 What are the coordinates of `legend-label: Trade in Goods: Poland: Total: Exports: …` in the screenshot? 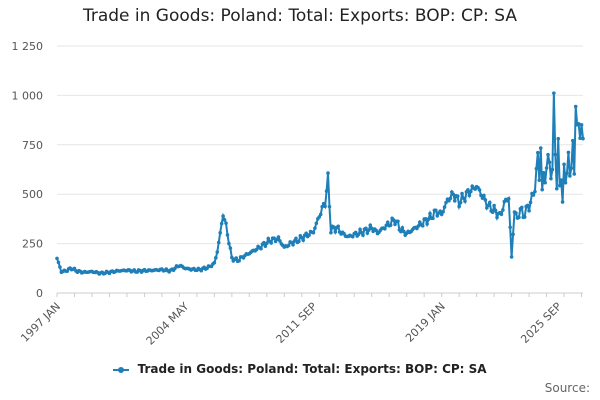 It's located at (312, 369).